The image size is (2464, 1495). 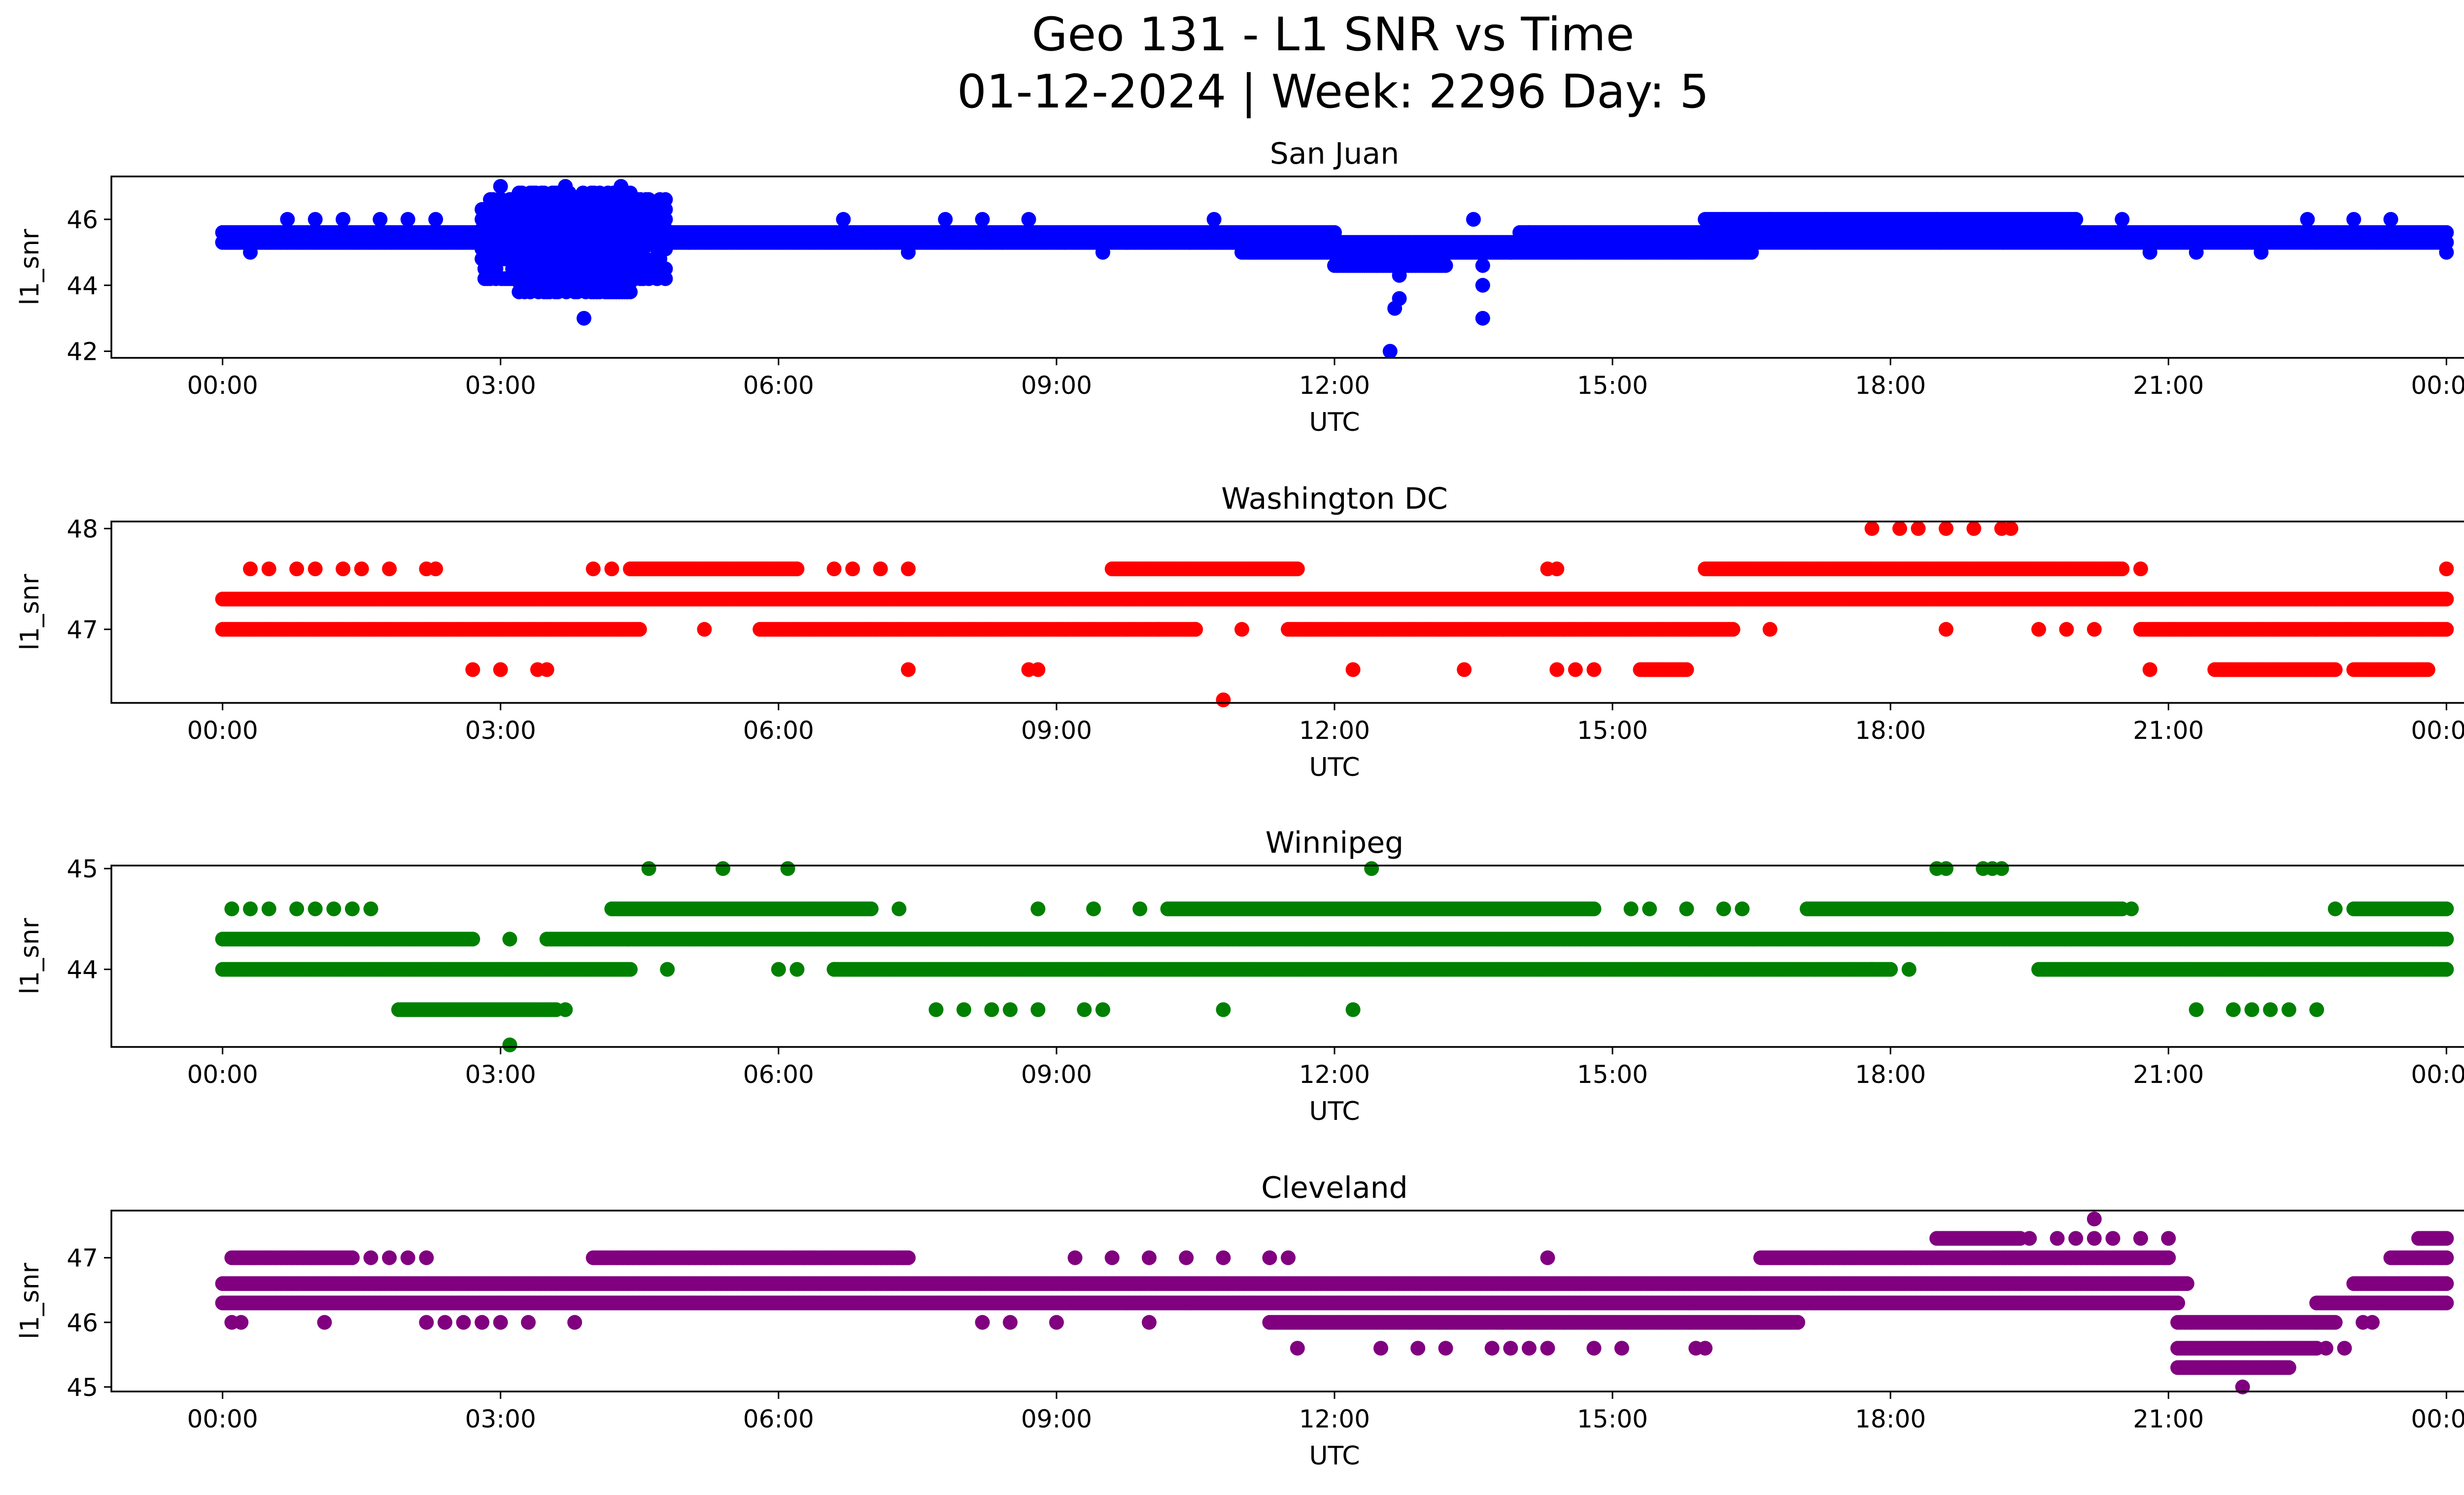 I want to click on y-axis-label: l1_snr, so click(x=30, y=267).